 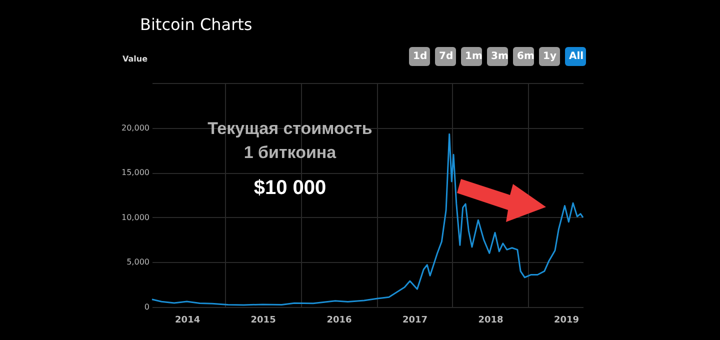 I want to click on x-tick-label: 2017, so click(x=415, y=321).